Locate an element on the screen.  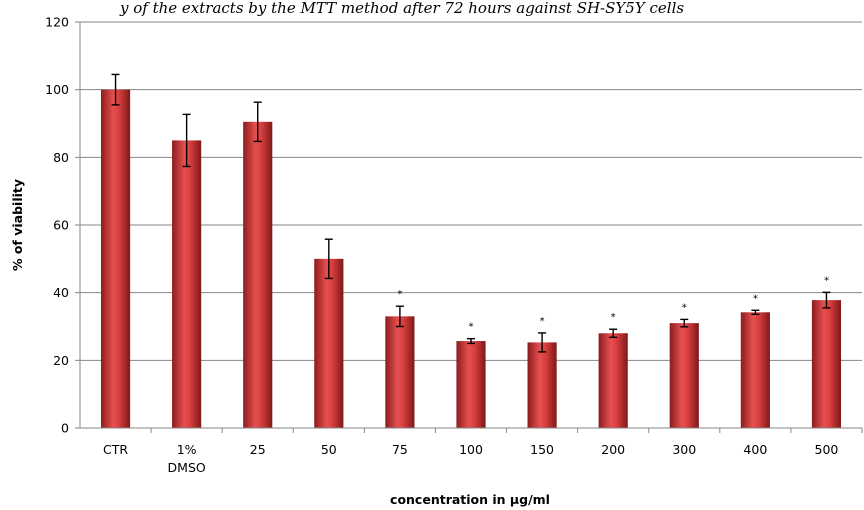
x-tick-labels: CTR 1% DMSO 25 50 75 100 150 200 300 400 500 is located at coordinates (483, 451).